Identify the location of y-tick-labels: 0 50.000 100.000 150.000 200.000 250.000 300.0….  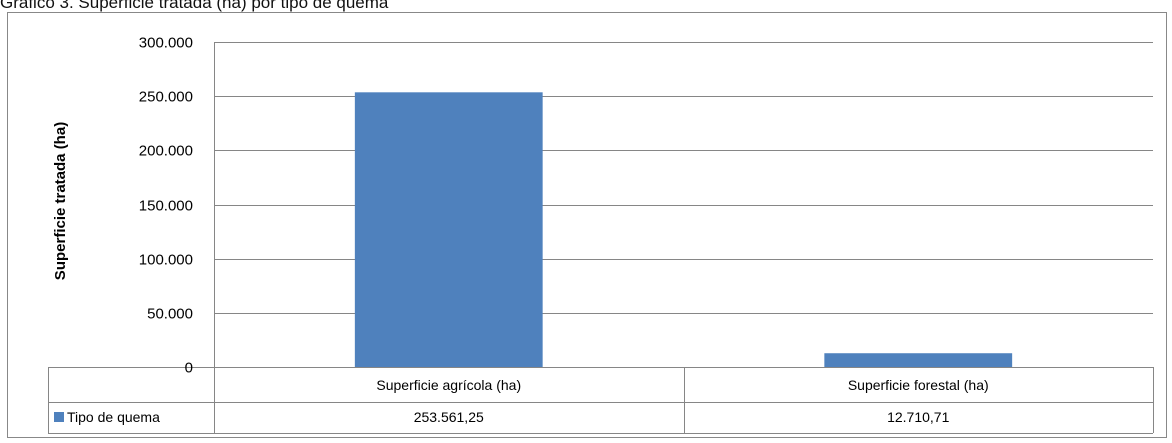
(166, 206).